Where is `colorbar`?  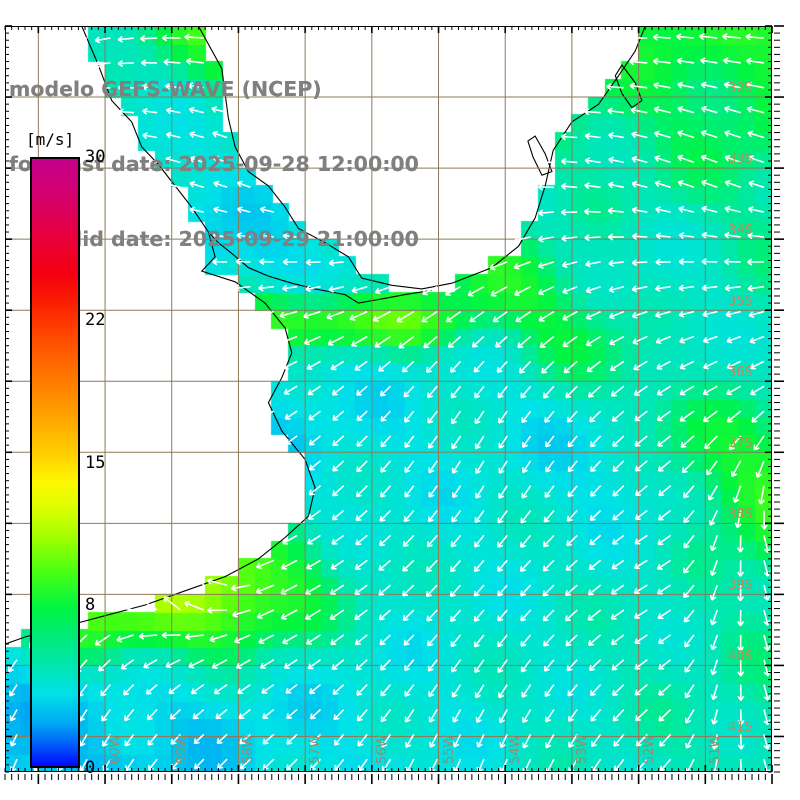
colorbar is located at coordinates (55, 462).